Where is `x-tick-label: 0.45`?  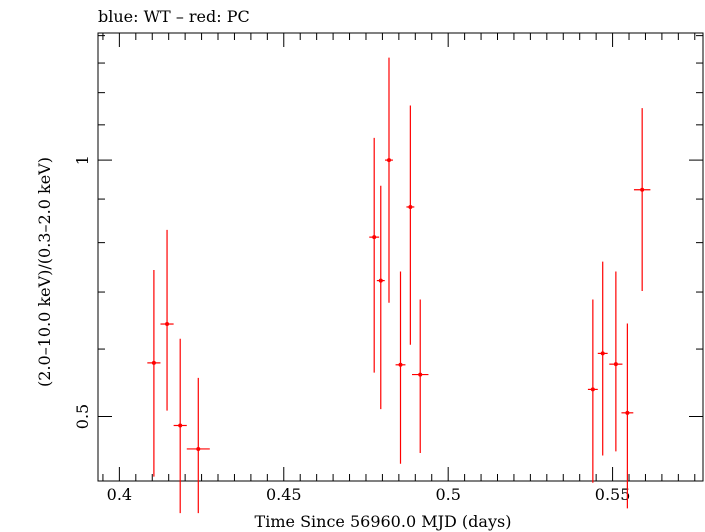 x-tick-label: 0.45 is located at coordinates (284, 494).